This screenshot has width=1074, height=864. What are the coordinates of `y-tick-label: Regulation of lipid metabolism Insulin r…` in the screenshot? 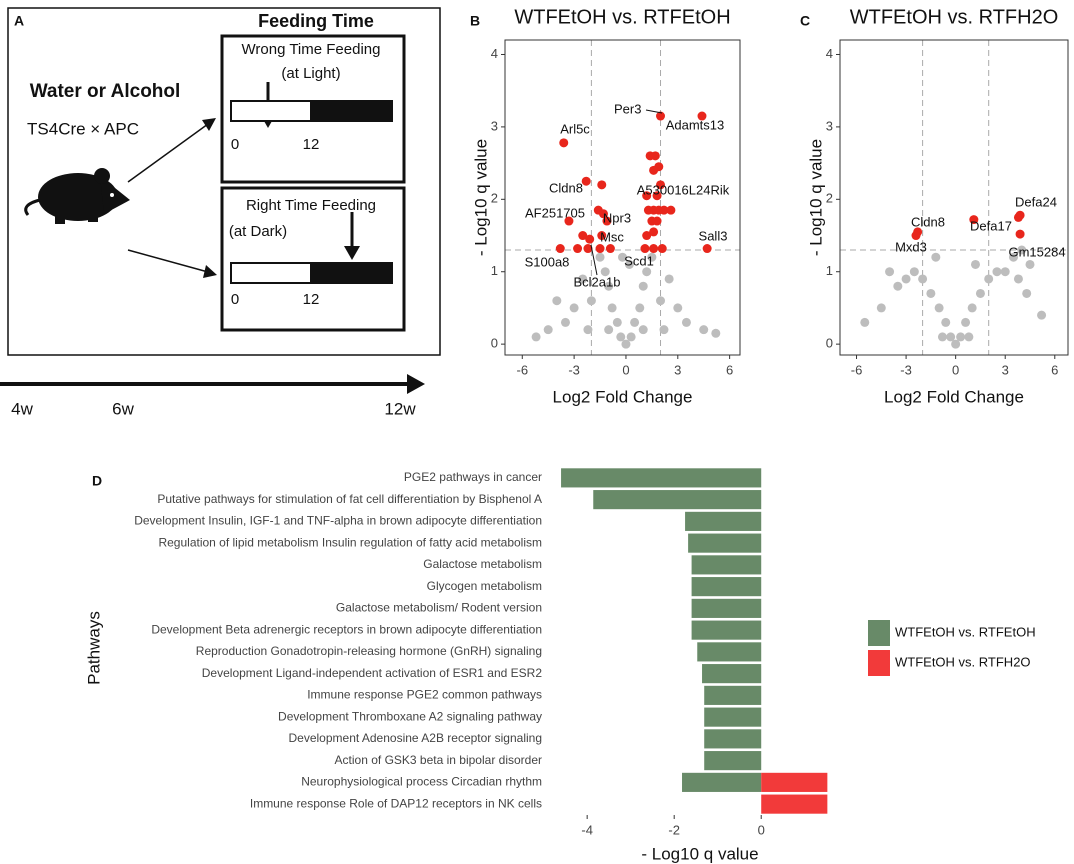 It's located at (350, 542).